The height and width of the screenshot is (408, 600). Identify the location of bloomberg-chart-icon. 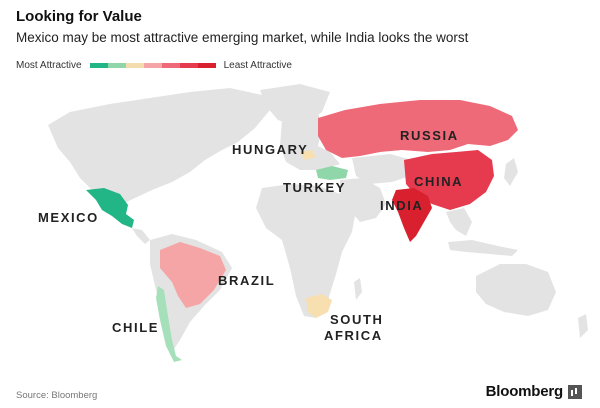
(575, 391).